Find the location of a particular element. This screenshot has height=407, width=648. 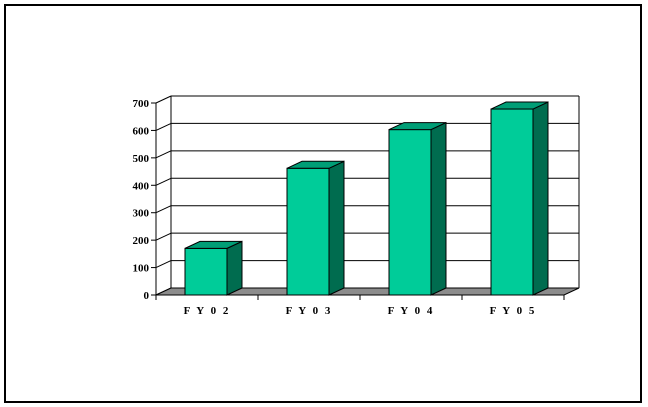

y-tick-label: 100 is located at coordinates (141, 269).